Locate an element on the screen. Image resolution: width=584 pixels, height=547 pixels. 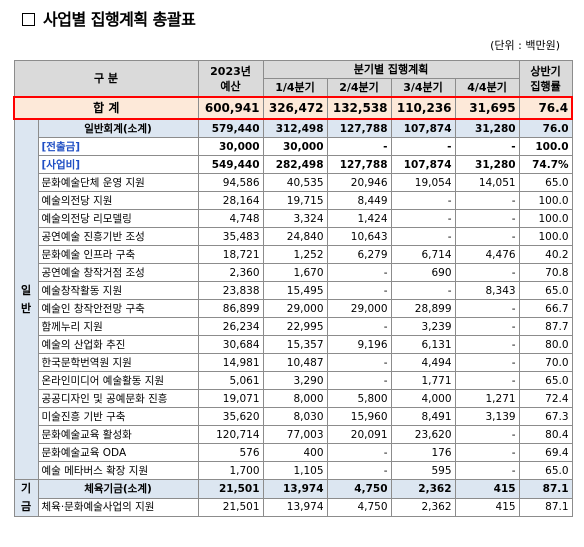
quarter-value: 10,487 is located at coordinates (295, 362).